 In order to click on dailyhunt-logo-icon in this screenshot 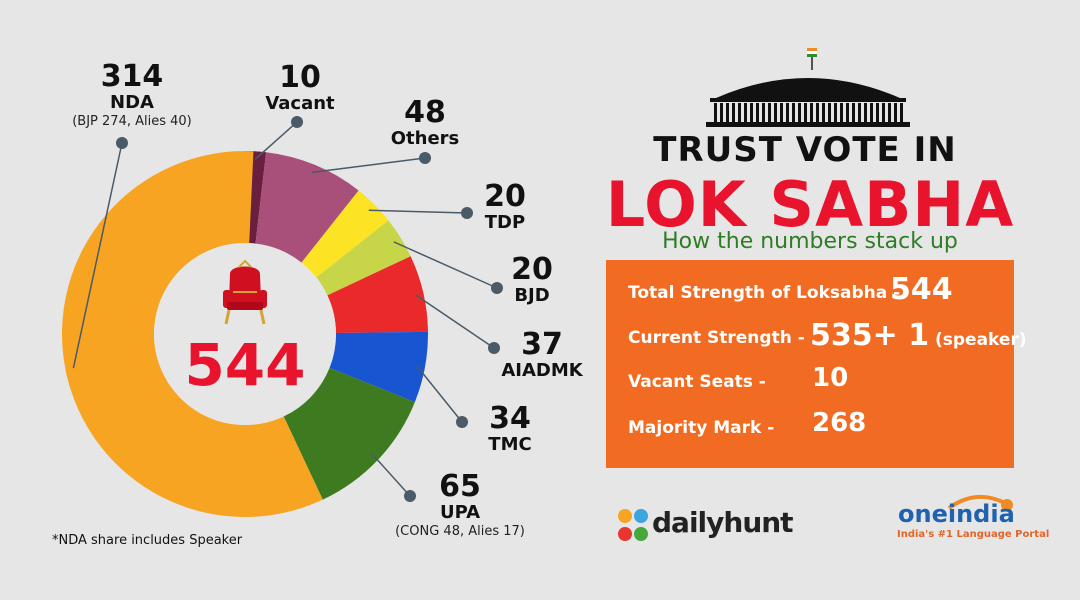, I will do `click(633, 525)`.